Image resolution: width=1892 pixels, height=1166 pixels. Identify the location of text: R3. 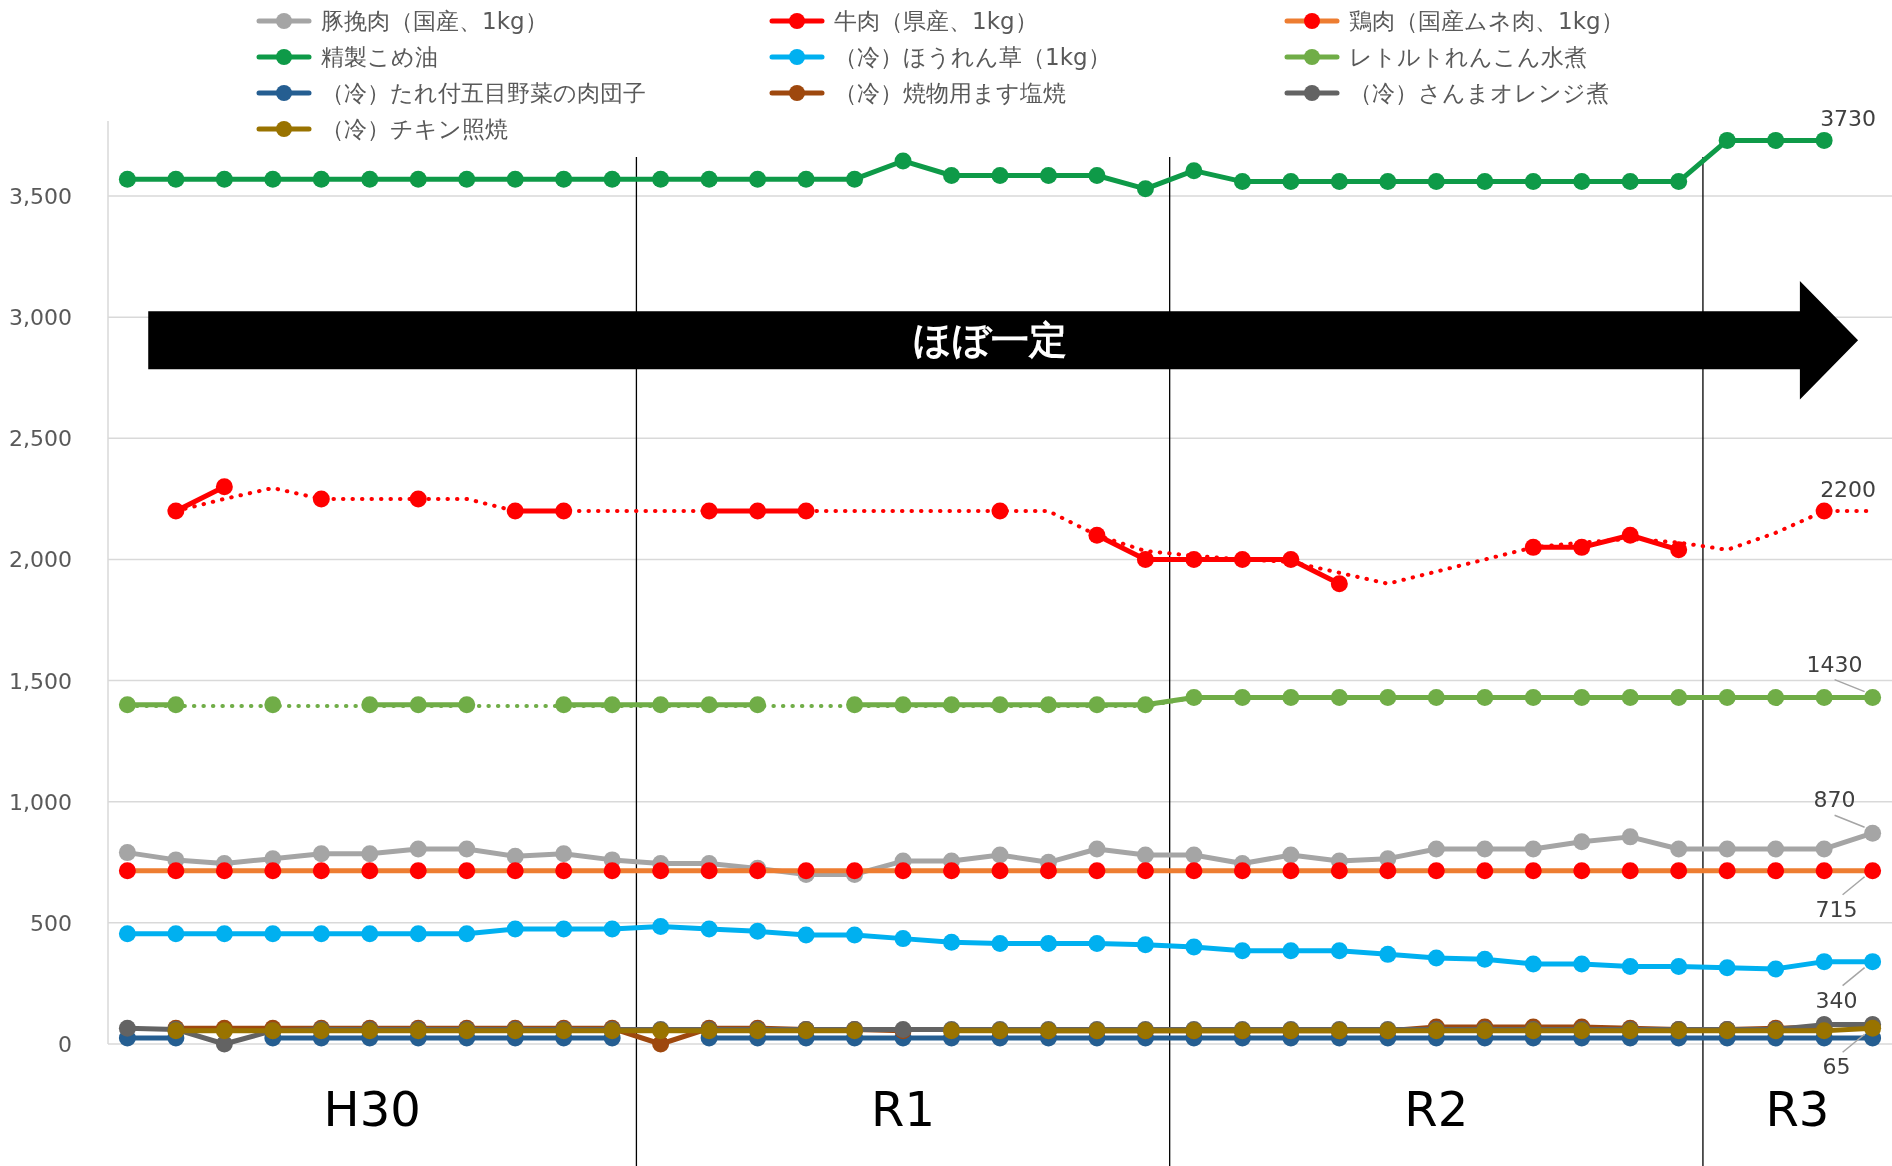
(1797, 1109).